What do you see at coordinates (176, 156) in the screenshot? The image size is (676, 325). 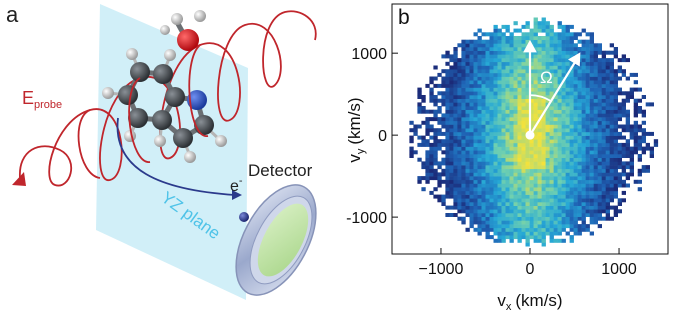 I see `electron-trajectory` at bounding box center [176, 156].